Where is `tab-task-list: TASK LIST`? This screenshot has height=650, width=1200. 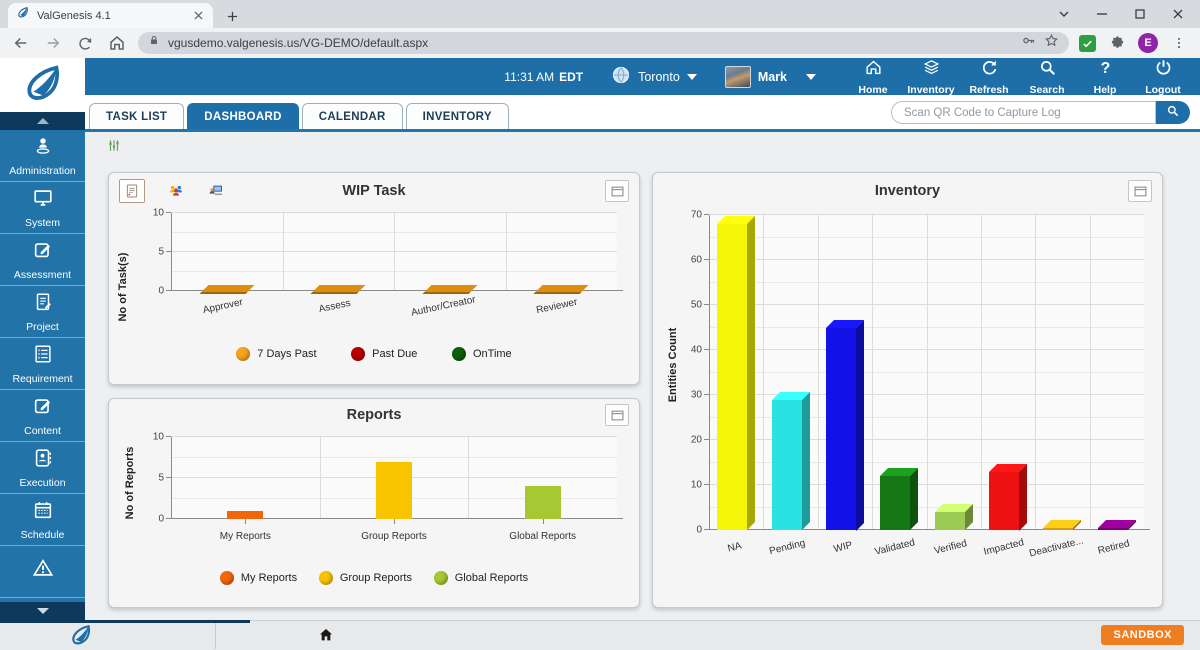 tab-task-list: TASK LIST is located at coordinates (137, 116).